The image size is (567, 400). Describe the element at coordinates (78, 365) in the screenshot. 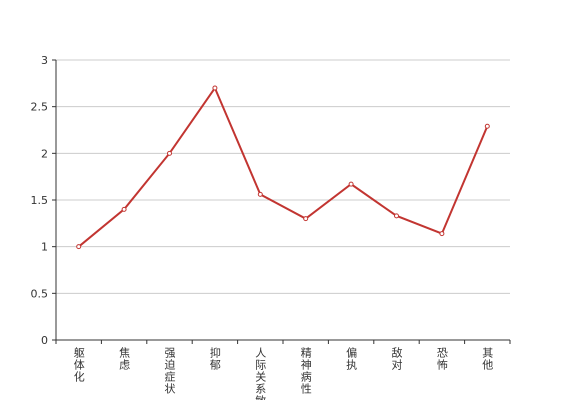

I see `x-tick-label: 躯体化` at that location.